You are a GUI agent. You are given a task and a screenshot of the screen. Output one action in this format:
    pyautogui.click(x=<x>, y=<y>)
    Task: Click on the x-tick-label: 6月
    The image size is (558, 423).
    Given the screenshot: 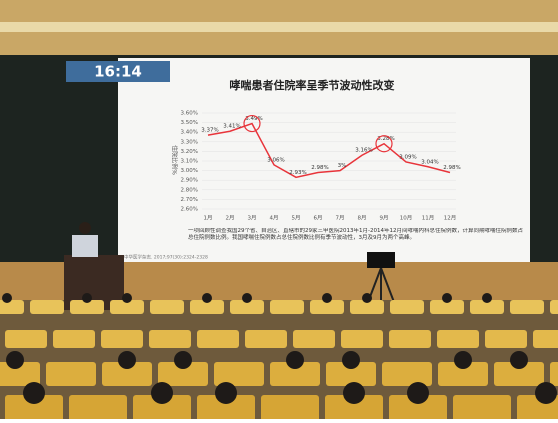 What is the action you would take?
    pyautogui.click(x=318, y=218)
    